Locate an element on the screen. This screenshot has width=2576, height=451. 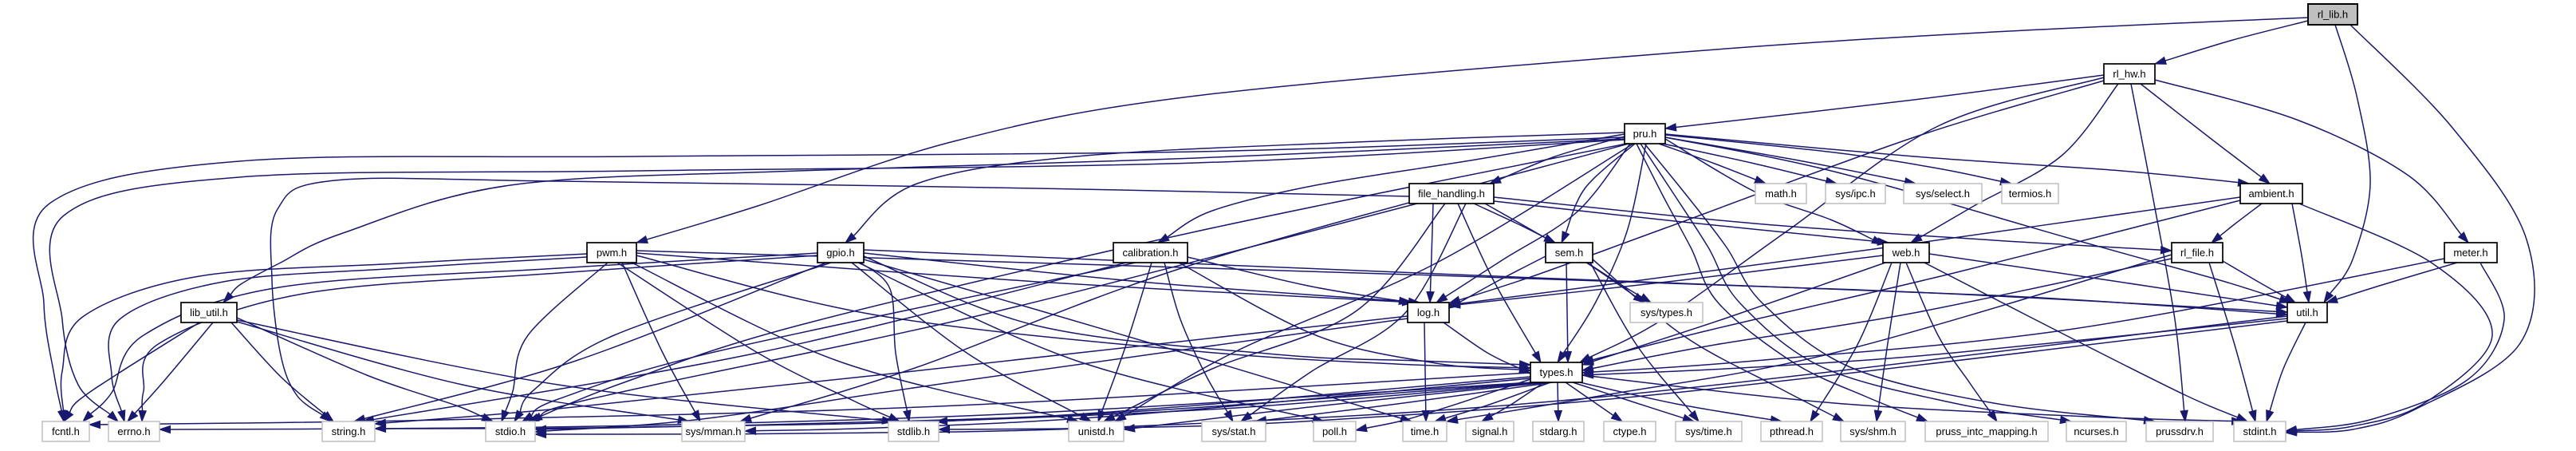
svg-text: rl_hw.h is located at coordinates (2129, 74).